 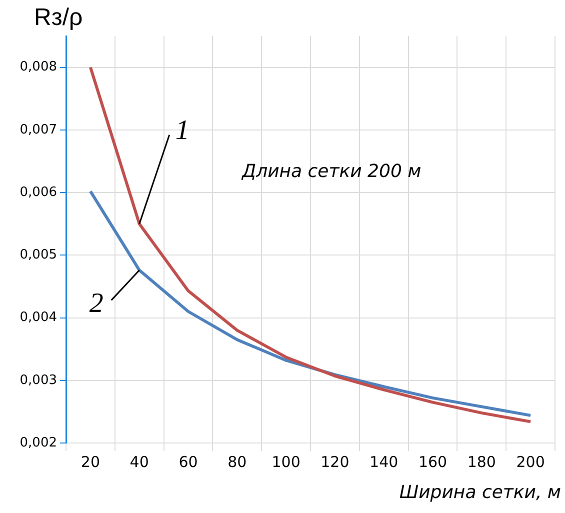 What do you see at coordinates (335, 461) in the screenshot?
I see `x-tick-label: 120` at bounding box center [335, 461].